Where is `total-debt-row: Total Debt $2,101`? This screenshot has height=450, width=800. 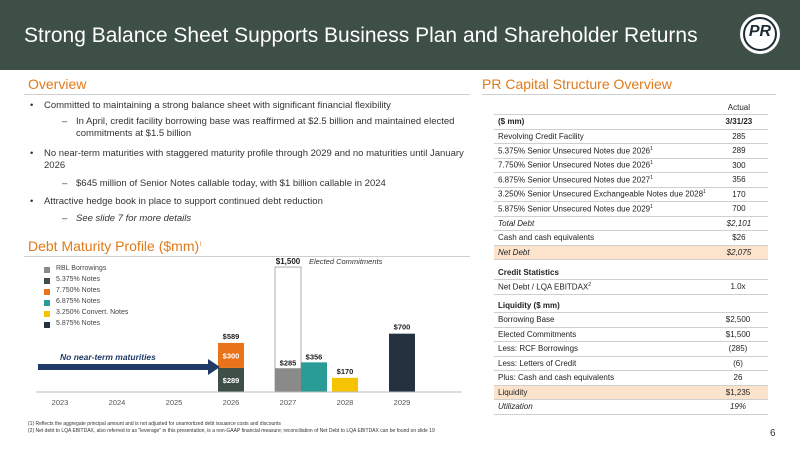 total-debt-row: Total Debt $2,101 is located at coordinates (631, 223).